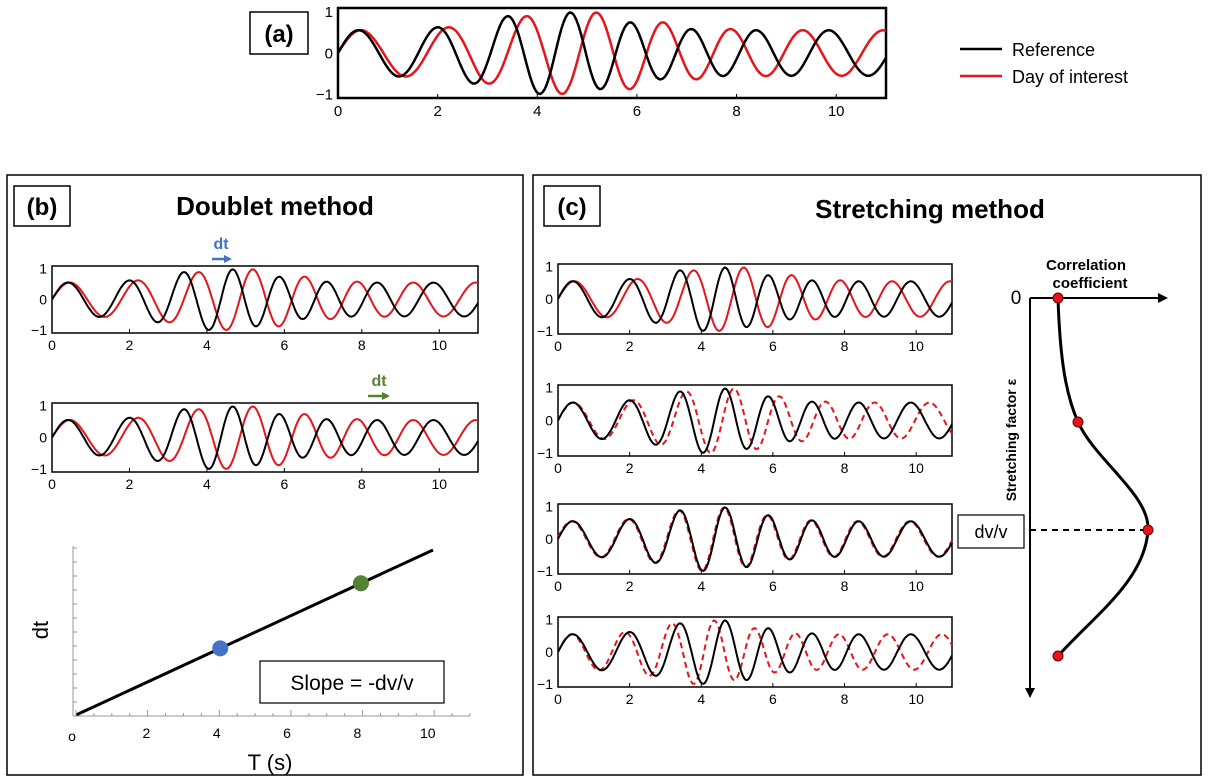 The width and height of the screenshot is (1208, 781). What do you see at coordinates (275, 206) in the screenshot?
I see `panel-b-title: Doublet method` at bounding box center [275, 206].